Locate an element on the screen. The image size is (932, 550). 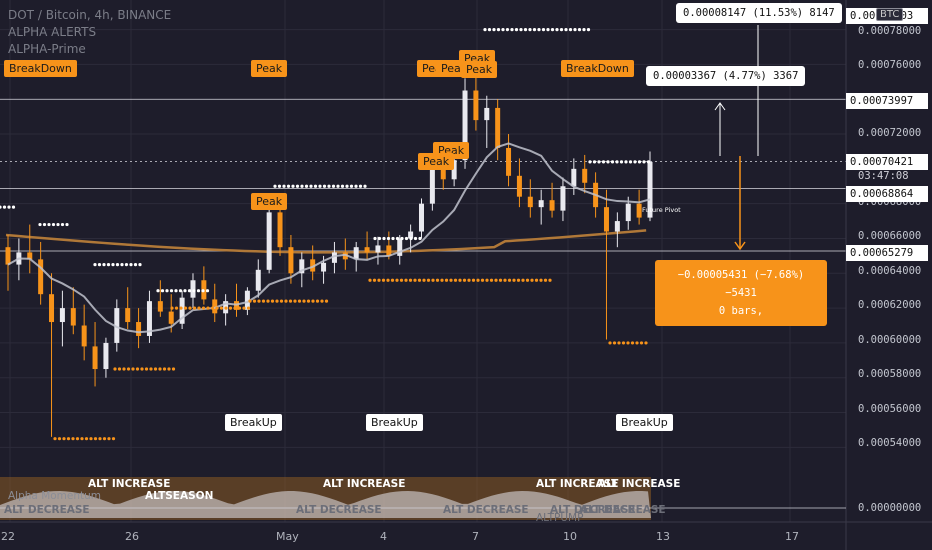
breakdown-tag: BreakDown is located at coordinates (597, 68).